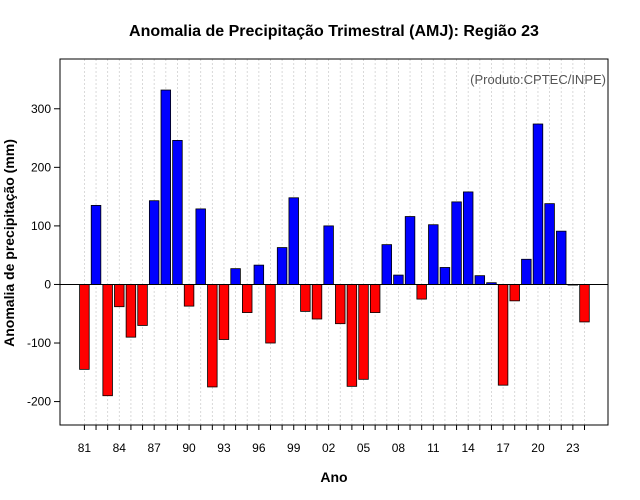 This screenshot has height=500, width=640. Describe the element at coordinates (96, 244) in the screenshot. I see `bar-1982` at that location.